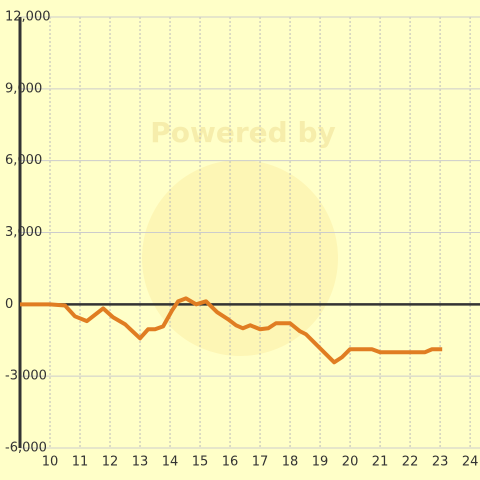 The image size is (480, 480). Describe the element at coordinates (26, 376) in the screenshot. I see `y-tick-label: -3,000` at that location.